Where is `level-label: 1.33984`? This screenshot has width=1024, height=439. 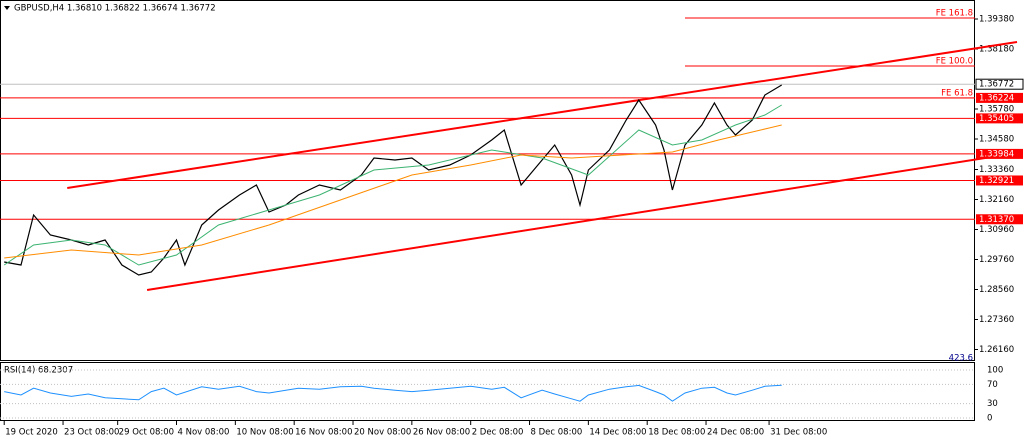 level-label: 1.33984 is located at coordinates (996, 154).